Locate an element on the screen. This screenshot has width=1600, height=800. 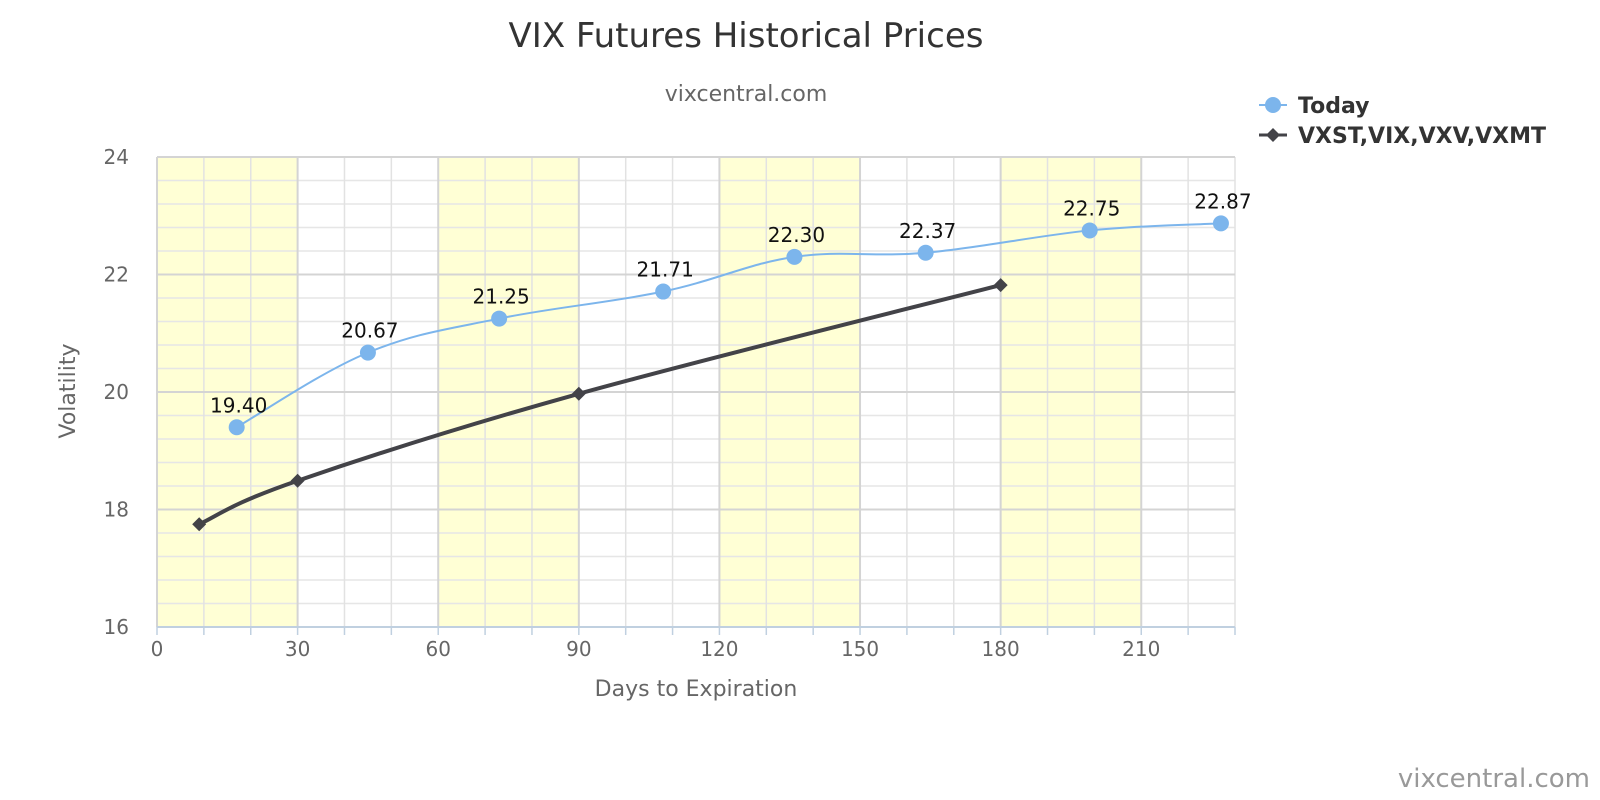
legend: Today VXST,VIX,VXV,VXMT is located at coordinates (1402, 121).